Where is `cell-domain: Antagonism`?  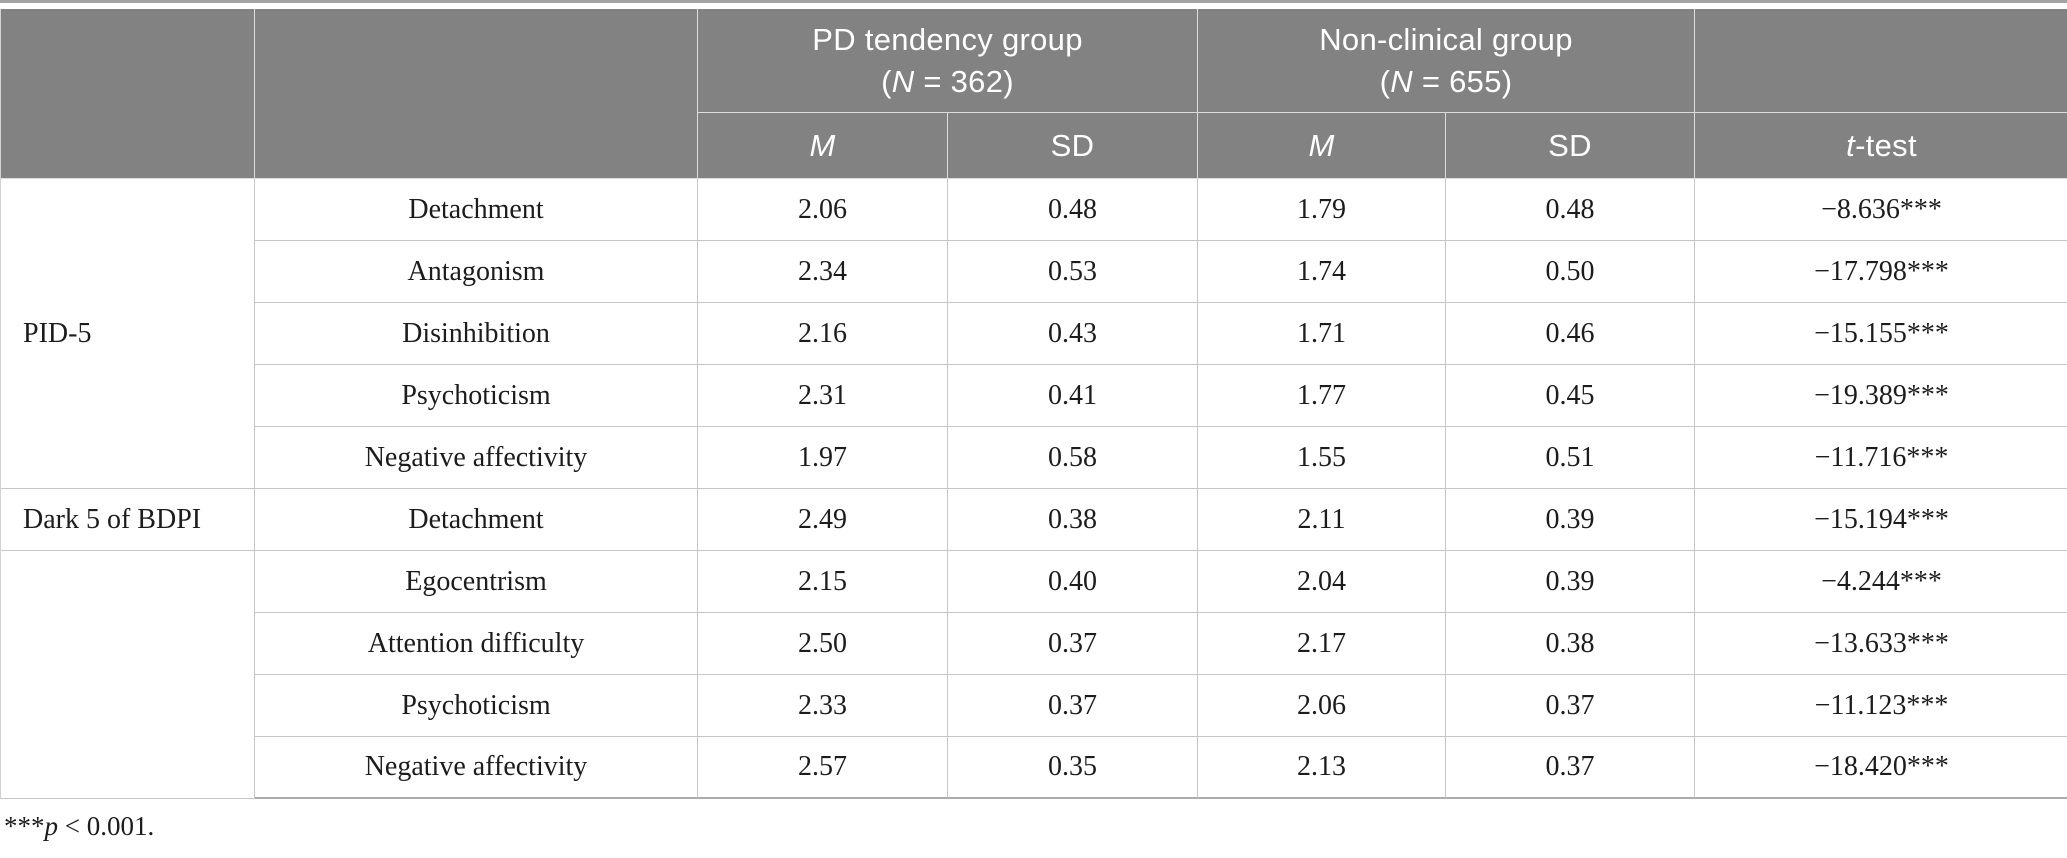
cell-domain: Antagonism is located at coordinates (476, 272).